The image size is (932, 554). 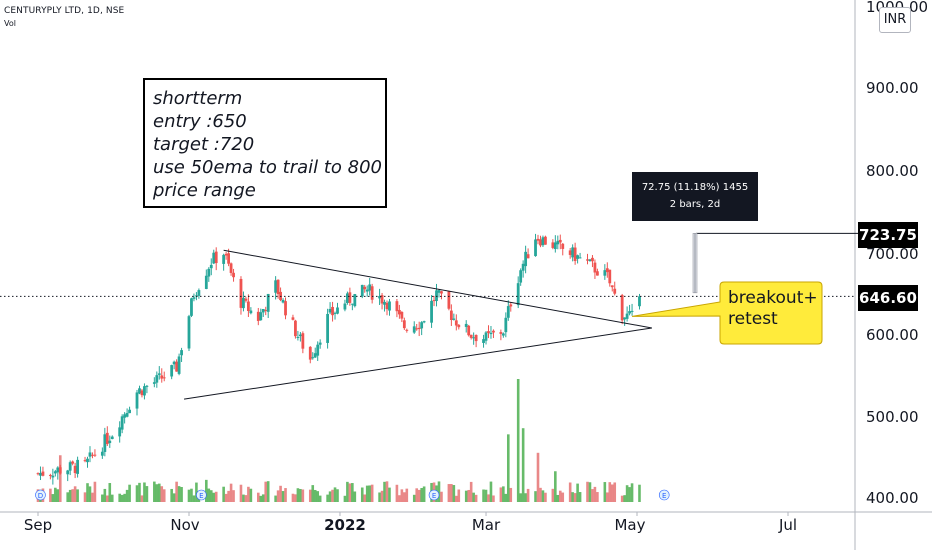 What do you see at coordinates (773, 309) in the screenshot?
I see `callout-text: breakout+ retest` at bounding box center [773, 309].